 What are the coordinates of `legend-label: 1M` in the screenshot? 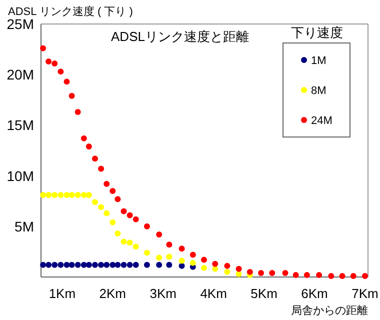 It's located at (318, 61).